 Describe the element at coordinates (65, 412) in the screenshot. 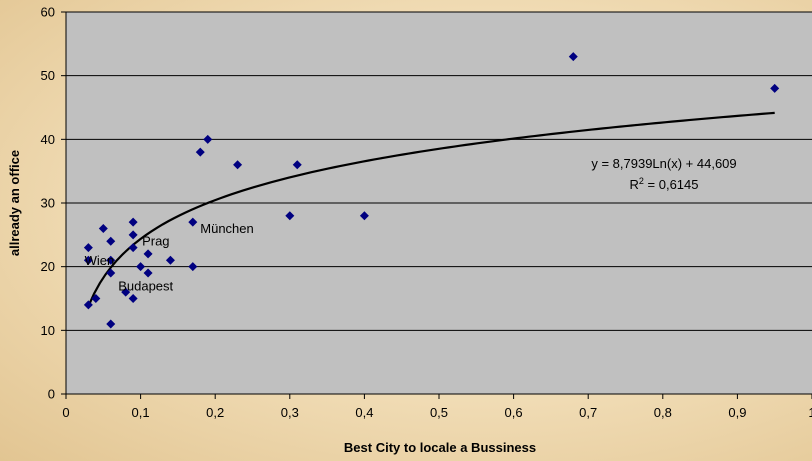

I see `x-tick-label: 0` at that location.